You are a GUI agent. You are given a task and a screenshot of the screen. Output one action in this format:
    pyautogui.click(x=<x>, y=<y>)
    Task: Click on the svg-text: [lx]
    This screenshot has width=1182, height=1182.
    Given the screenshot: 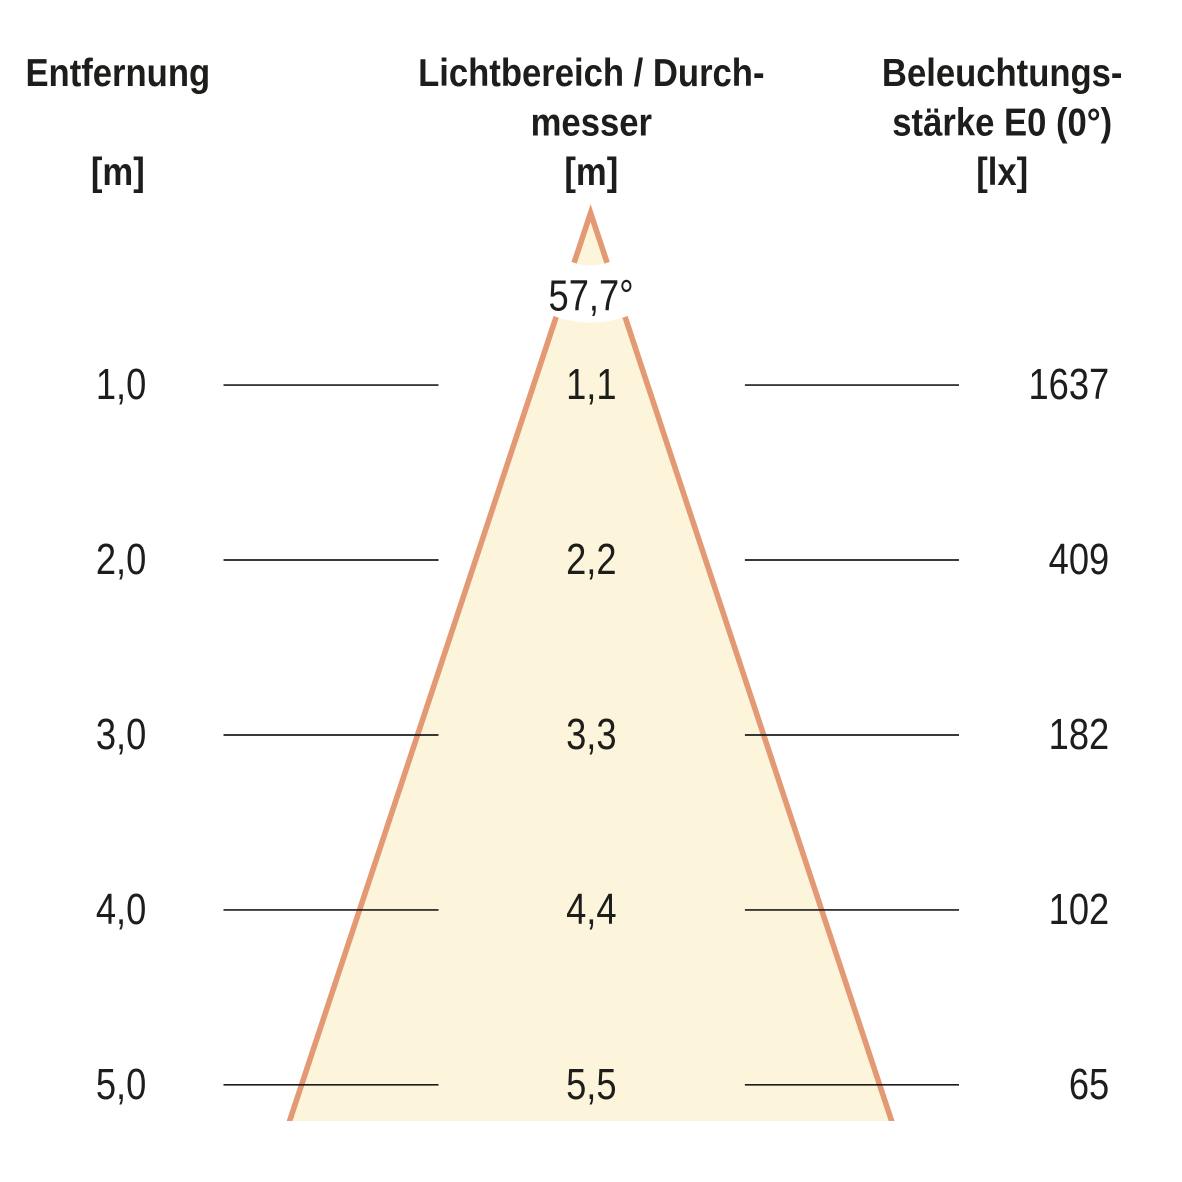 What is the action you would take?
    pyautogui.click(x=1002, y=172)
    